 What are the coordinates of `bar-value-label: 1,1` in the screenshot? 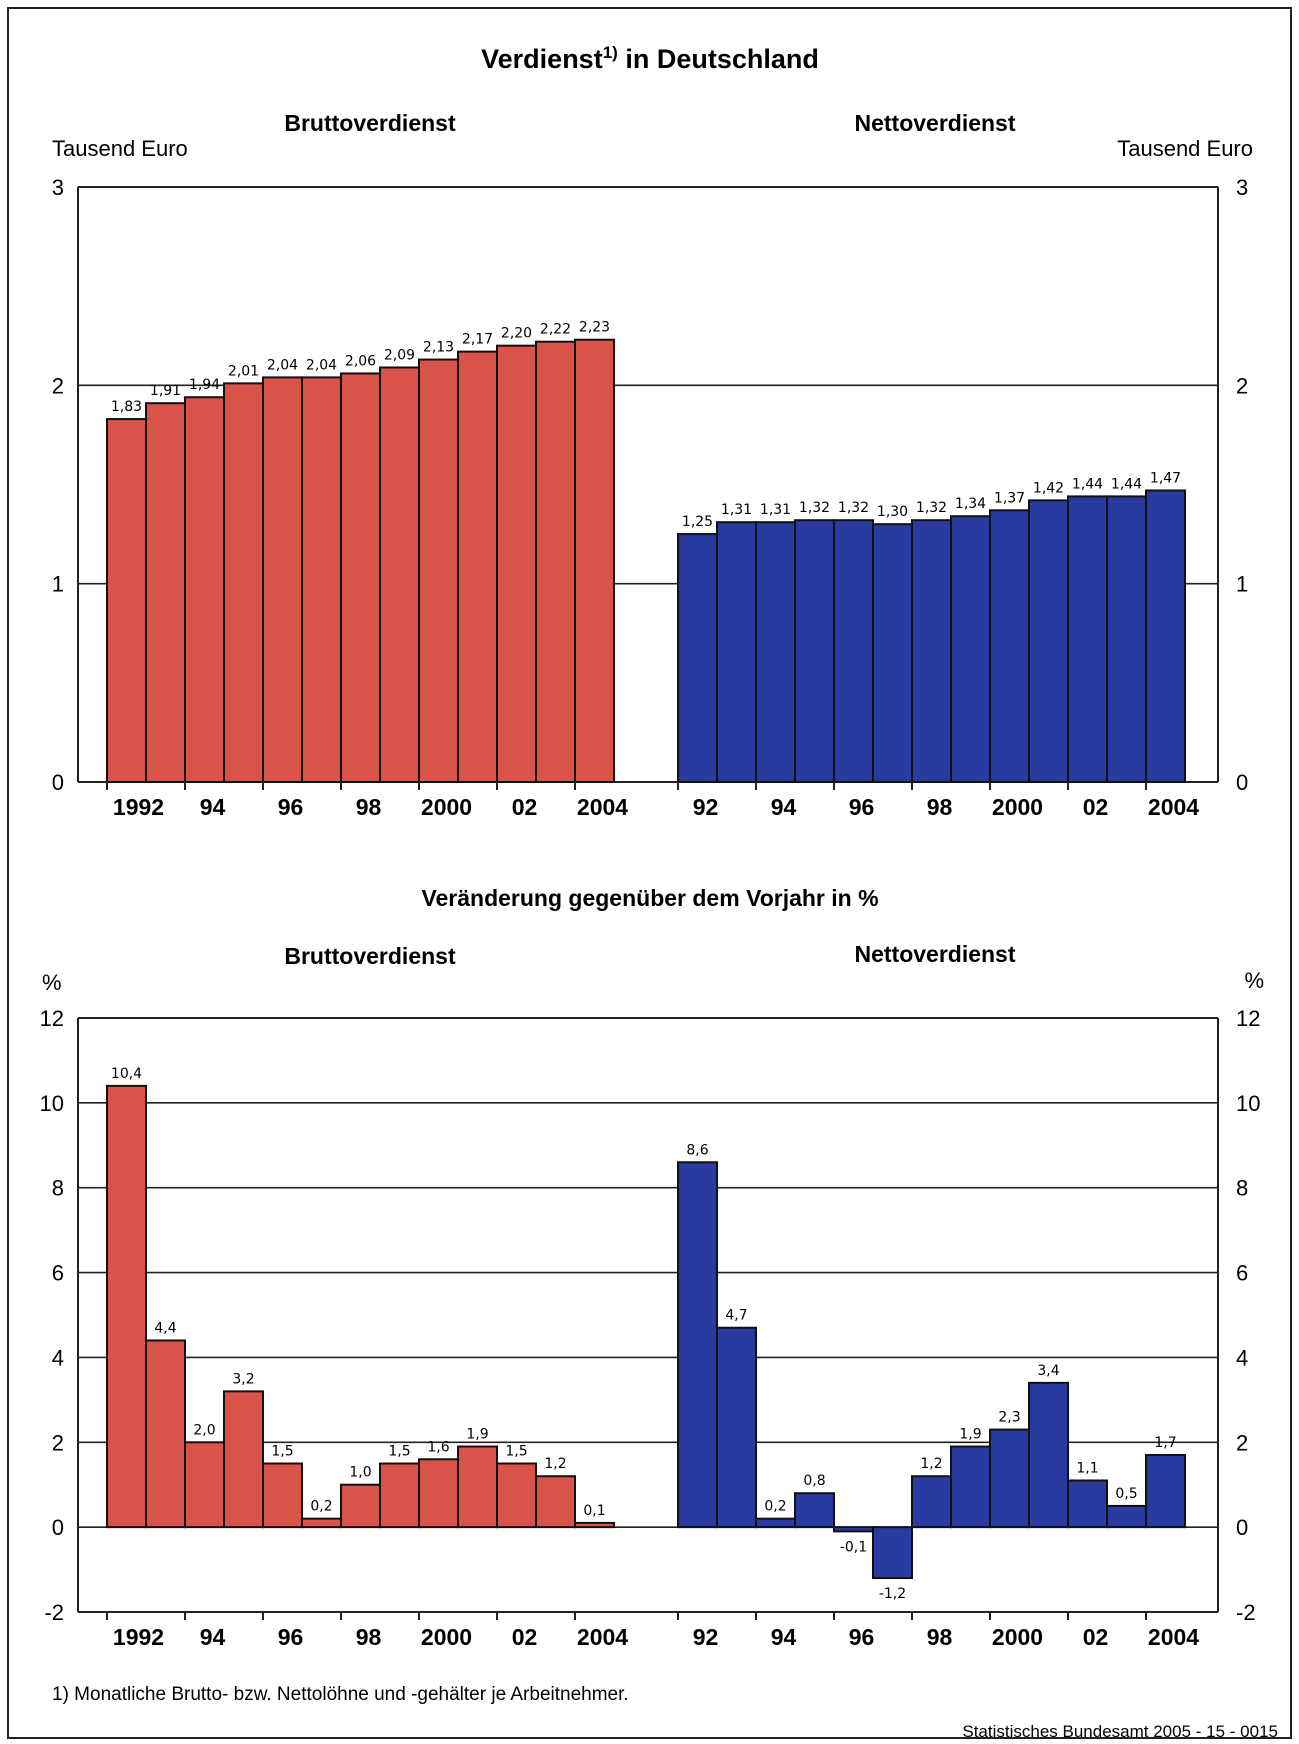 It's located at (1087, 1468).